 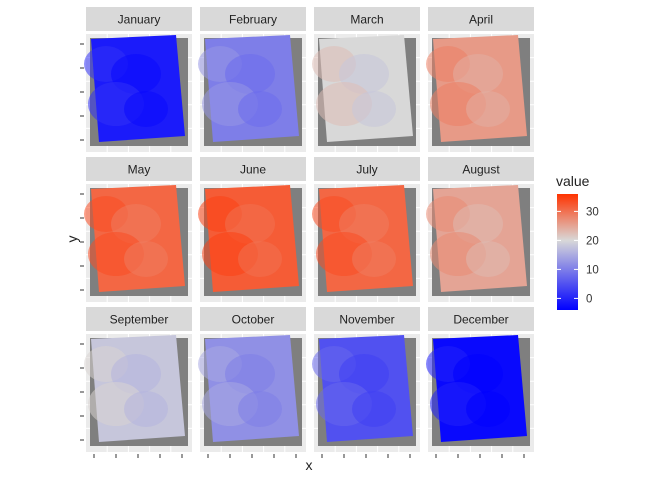 What do you see at coordinates (252, 382) in the screenshot?
I see `facet-panel: October` at bounding box center [252, 382].